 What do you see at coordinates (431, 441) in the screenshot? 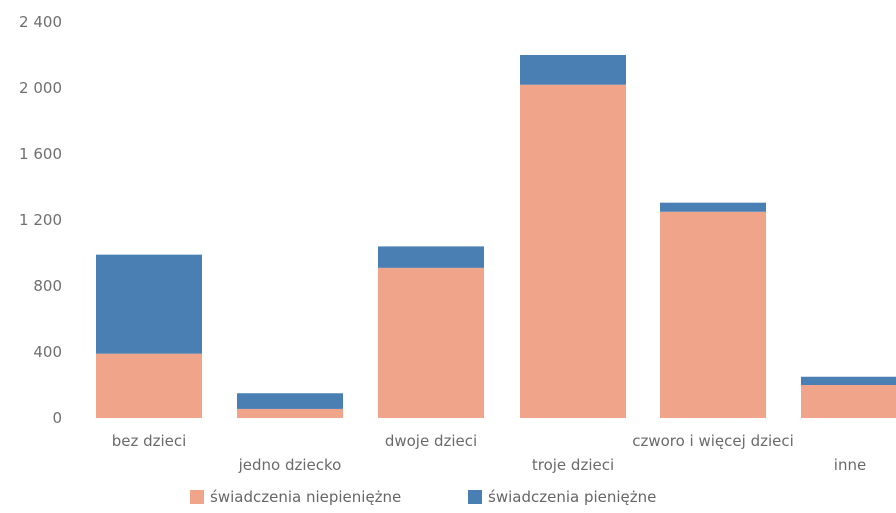
I see `x-category-label: dwoje dzieci` at bounding box center [431, 441].